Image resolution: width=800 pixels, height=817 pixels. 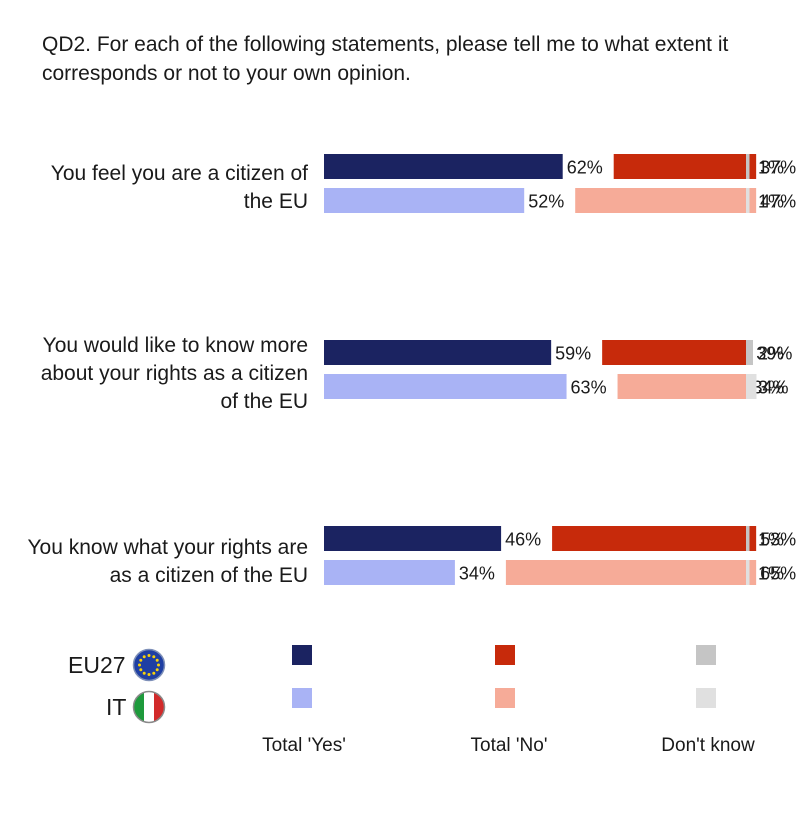 I want to click on data-label-yes-it: 34%, so click(x=477, y=574).